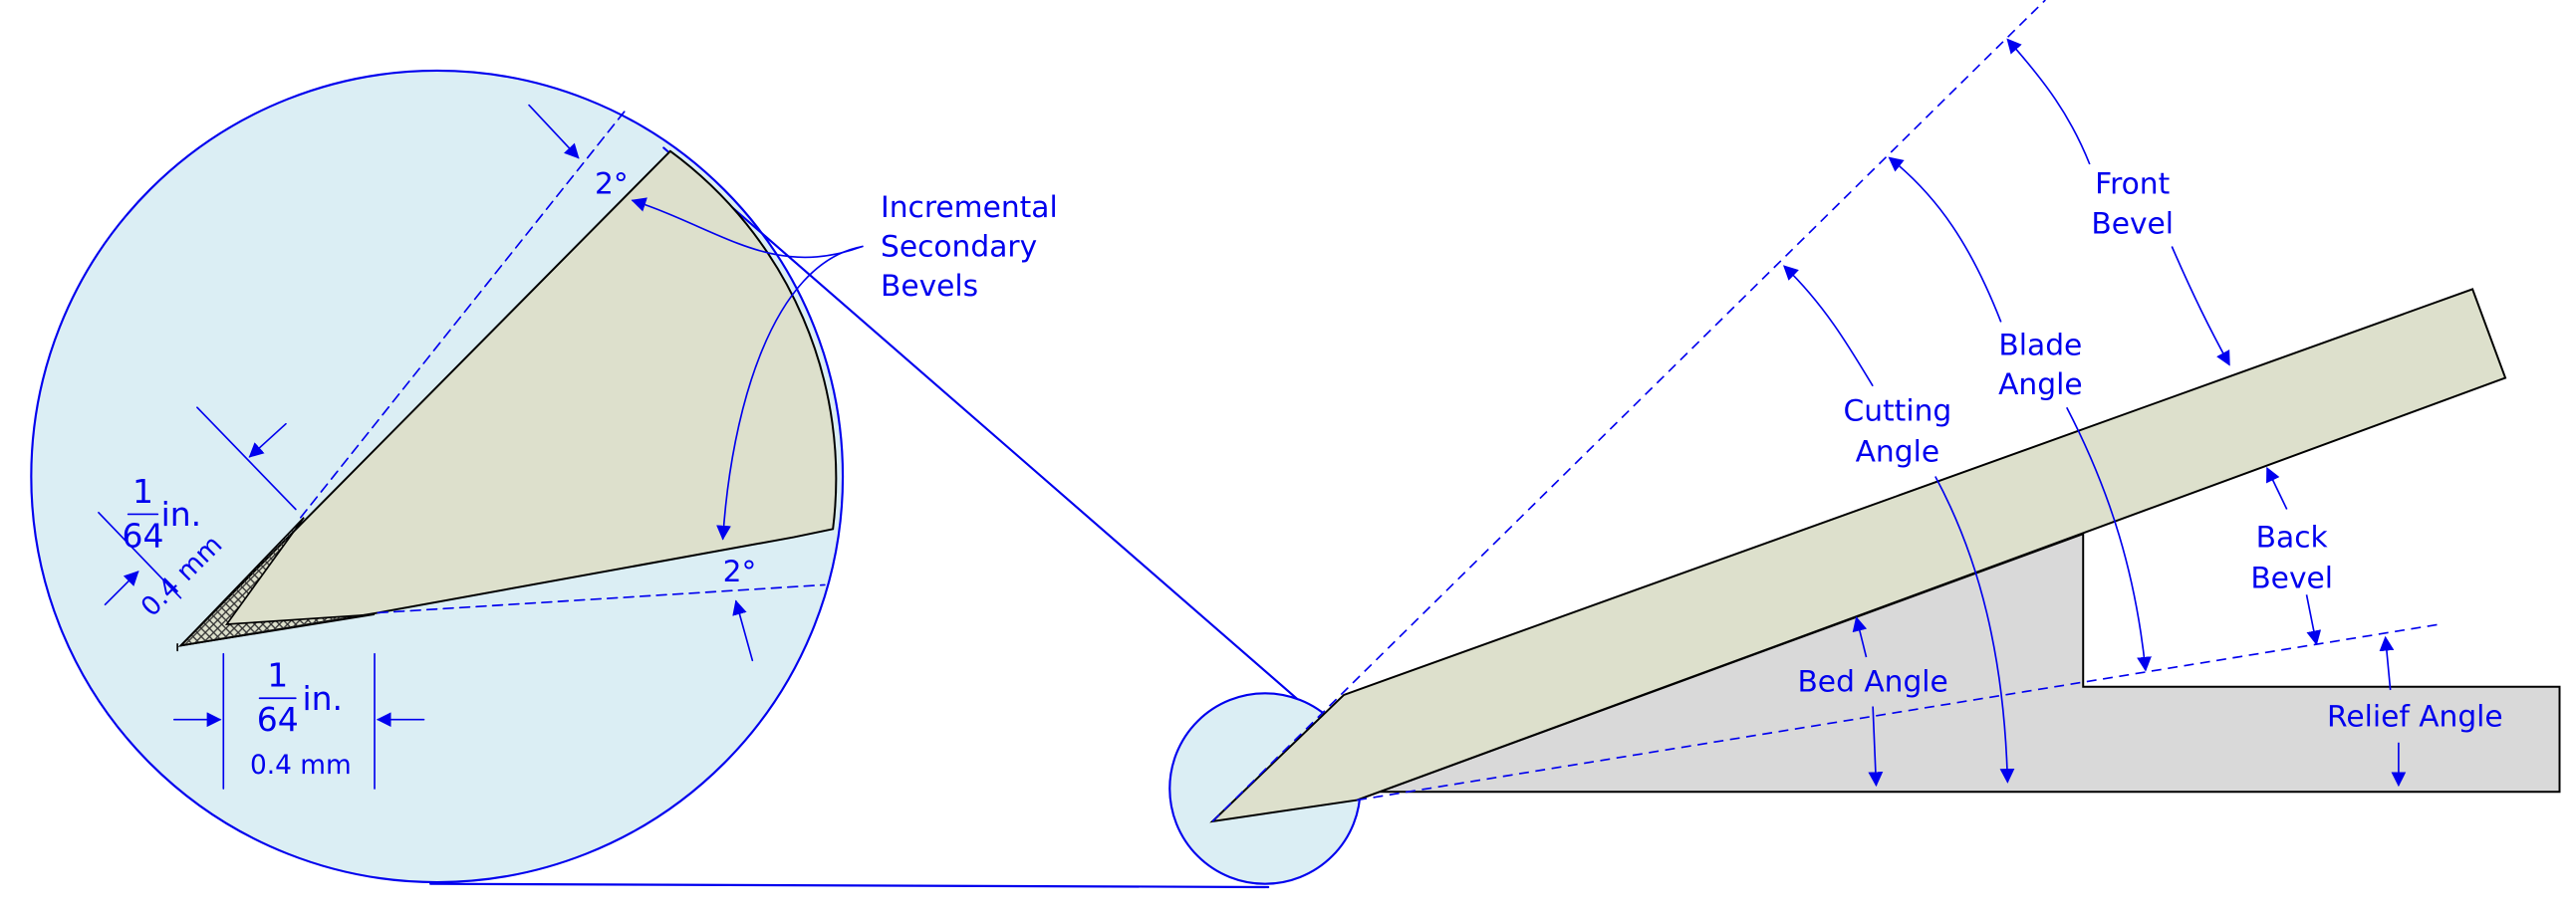 The image size is (2576, 920). Describe the element at coordinates (929, 286) in the screenshot. I see `label-line: Bevels` at that location.